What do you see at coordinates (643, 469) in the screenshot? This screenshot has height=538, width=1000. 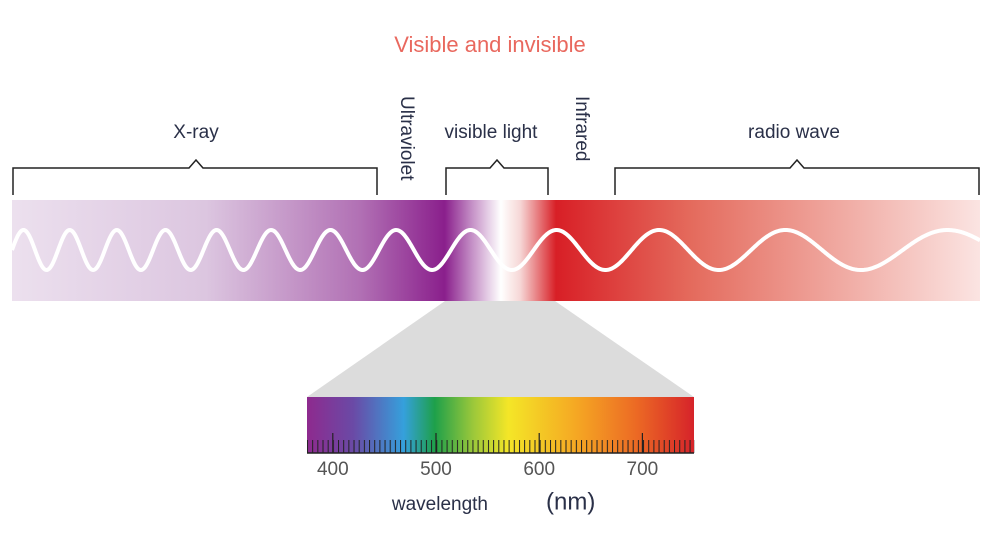 I see `tick-label: 700` at bounding box center [643, 469].